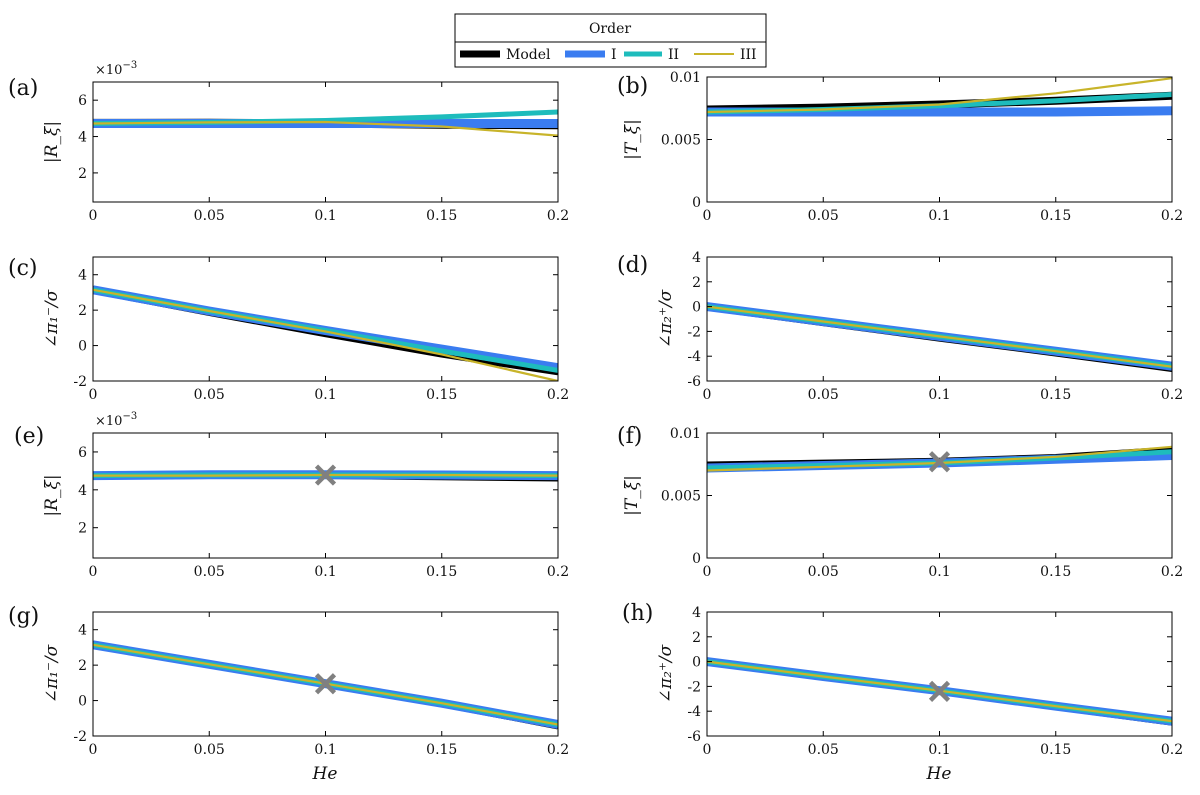  Describe the element at coordinates (23, 268) in the screenshot. I see `panel-label: (c)` at that location.